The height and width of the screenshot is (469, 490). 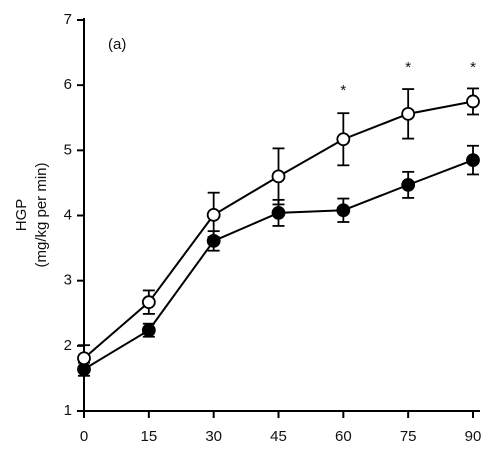 What do you see at coordinates (68, 84) in the screenshot?
I see `y-tick-label: 6` at bounding box center [68, 84].